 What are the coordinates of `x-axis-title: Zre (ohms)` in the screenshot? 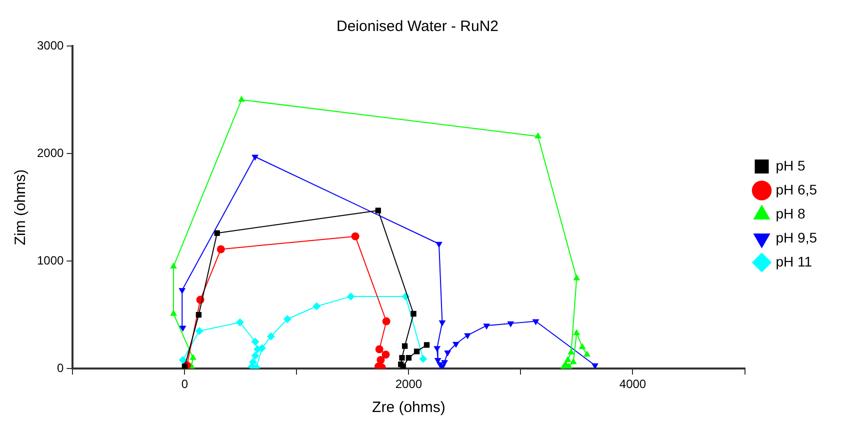 It's located at (409, 407).